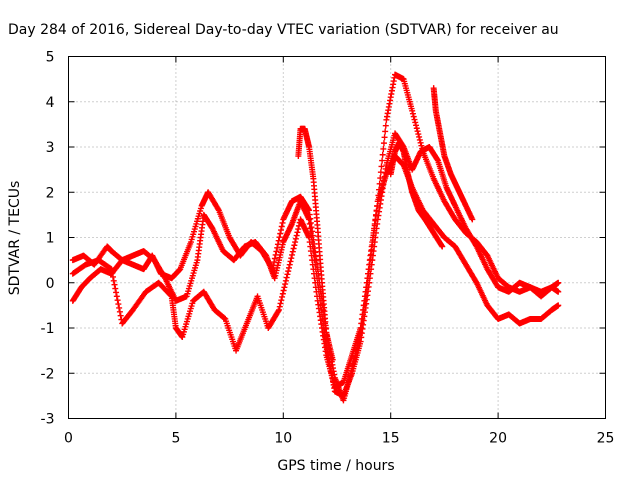 Image resolution: width=640 pixels, height=484 pixels. What do you see at coordinates (391, 439) in the screenshot?
I see `x-tick-label: 15` at bounding box center [391, 439].